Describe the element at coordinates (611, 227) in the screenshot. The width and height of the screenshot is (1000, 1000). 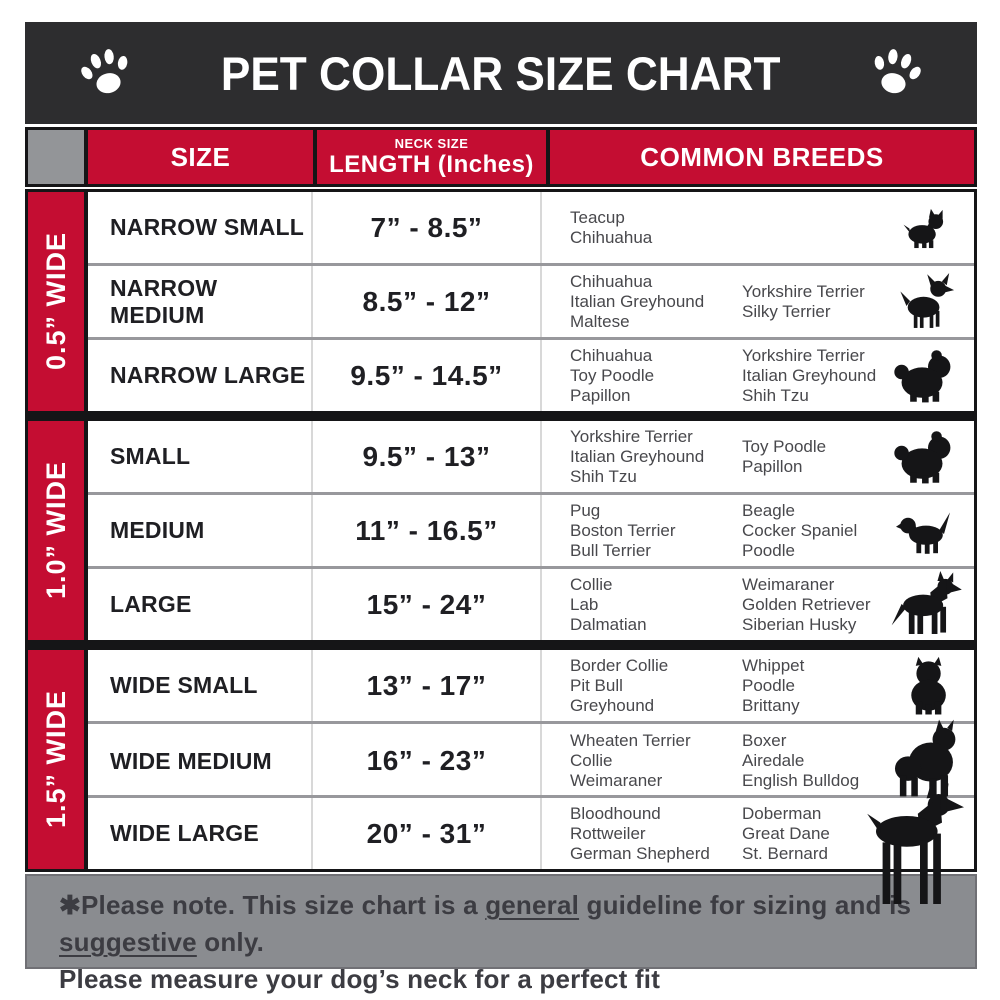
I see `breeds-column-1: Teacup Chihuahua` at that location.